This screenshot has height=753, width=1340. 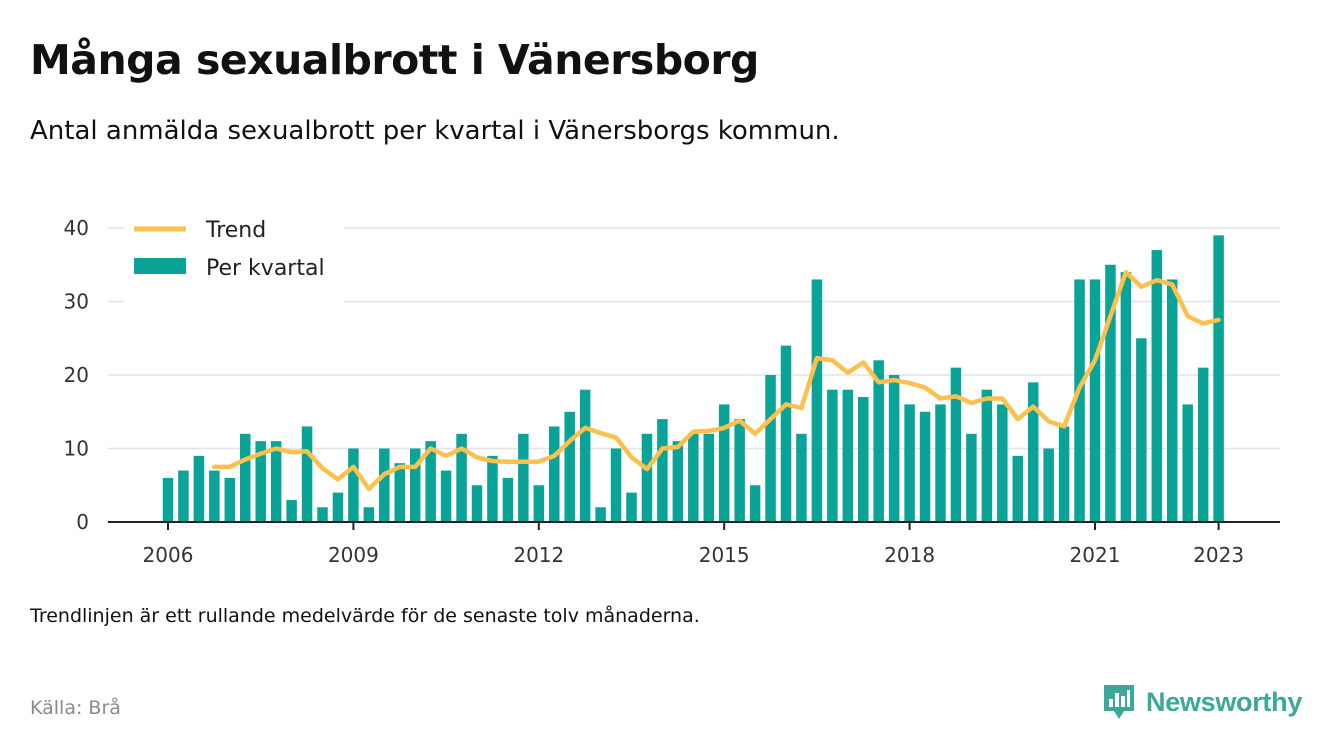 I want to click on y-tick-label: 20, so click(x=76, y=375).